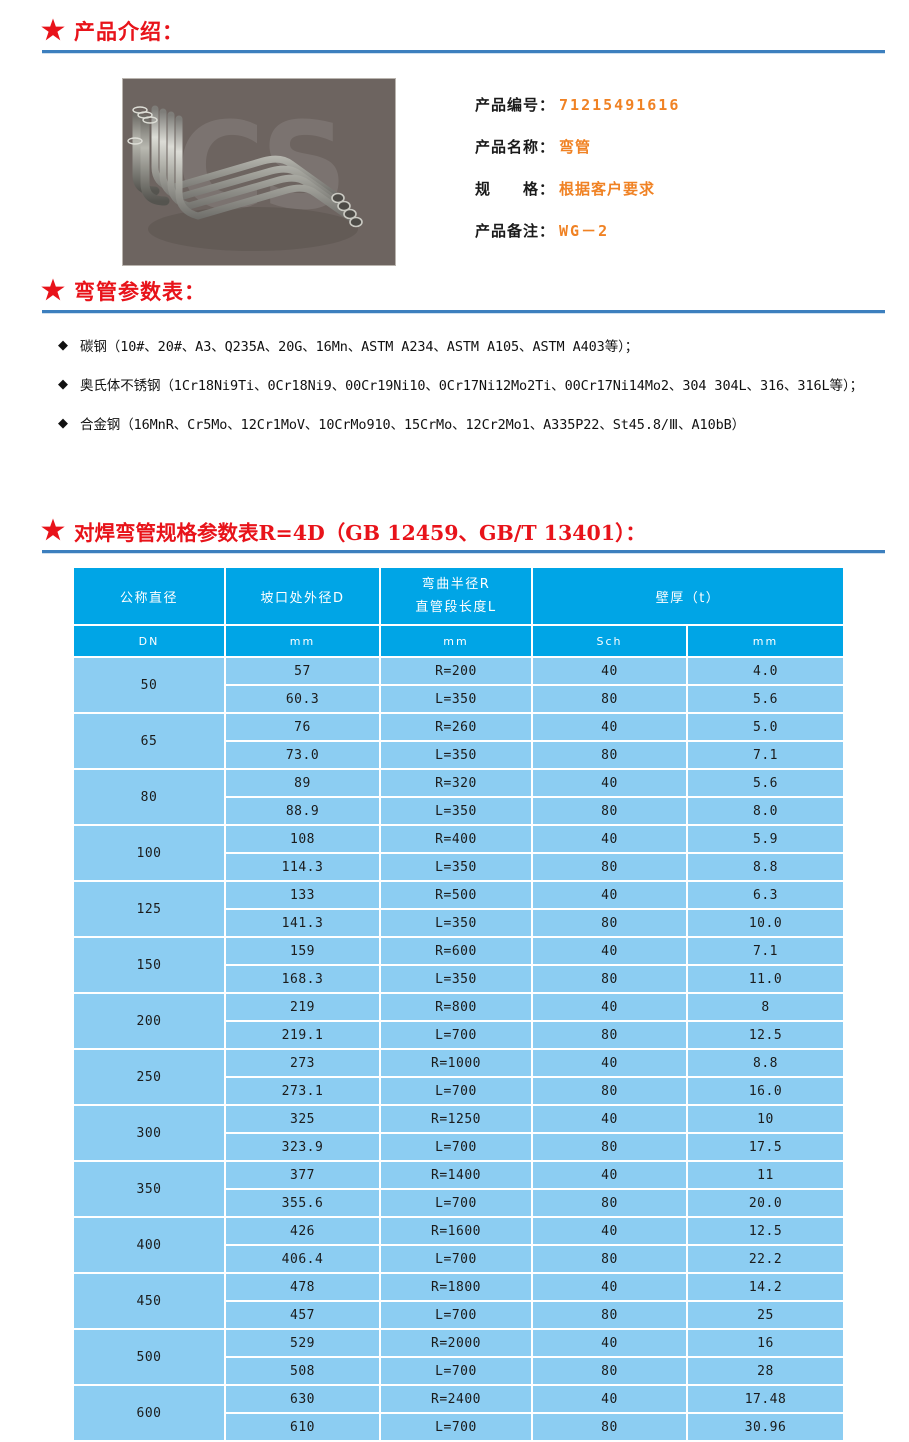 Image resolution: width=909 pixels, height=1442 pixels. Describe the element at coordinates (302, 1035) in the screenshot. I see `cell-outside-diameter: 219.1` at that location.